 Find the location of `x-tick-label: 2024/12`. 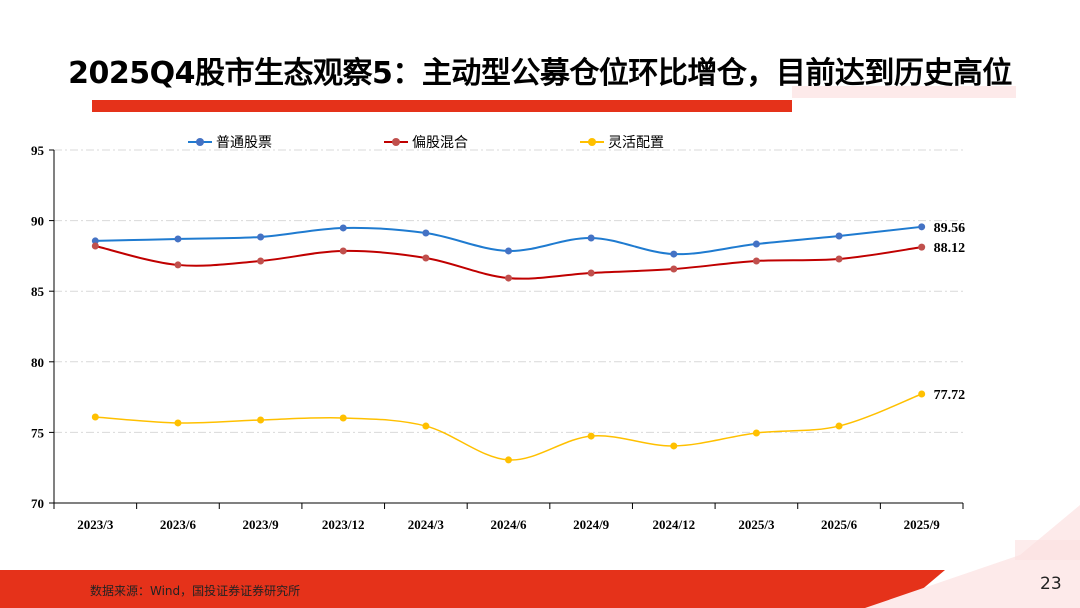

x-tick-label: 2024/12 is located at coordinates (673, 524).